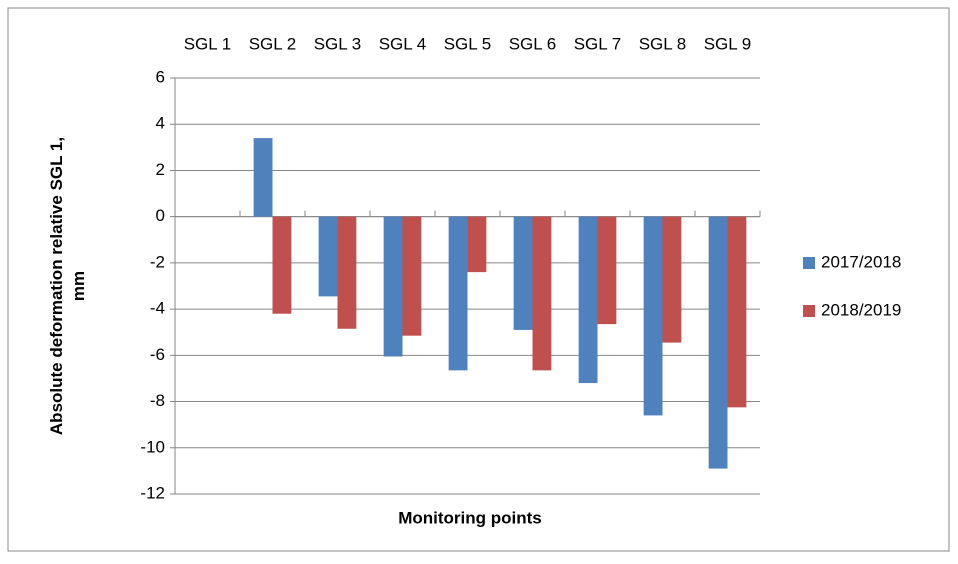 The image size is (958, 564). What do you see at coordinates (403, 43) in the screenshot?
I see `x-tick-label: SGL 4` at bounding box center [403, 43].